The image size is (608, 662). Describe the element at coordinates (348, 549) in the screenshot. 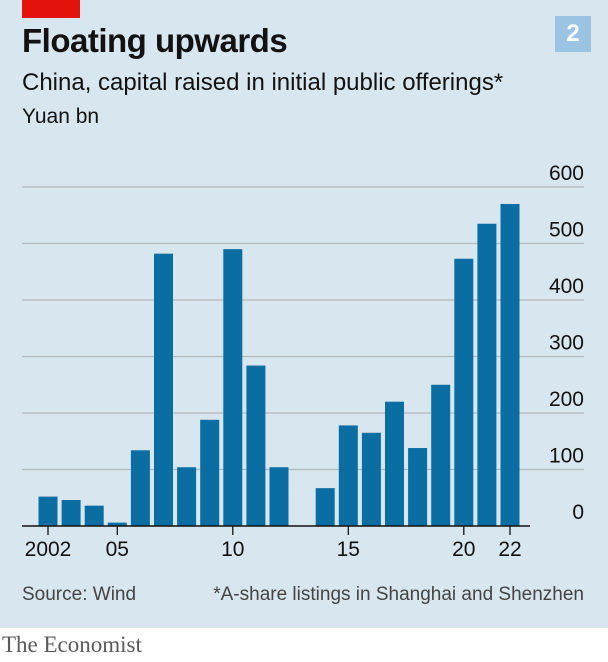

I see `x-tick-label: 15` at that location.